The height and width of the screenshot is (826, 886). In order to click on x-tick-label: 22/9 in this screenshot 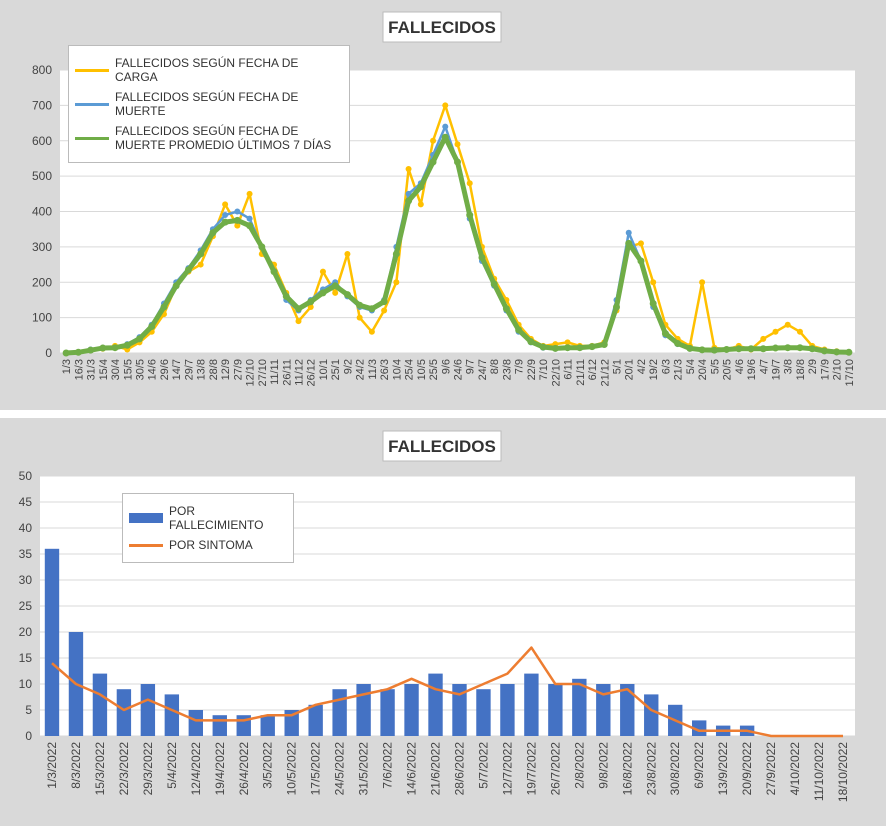, I will do `click(532, 369)`.